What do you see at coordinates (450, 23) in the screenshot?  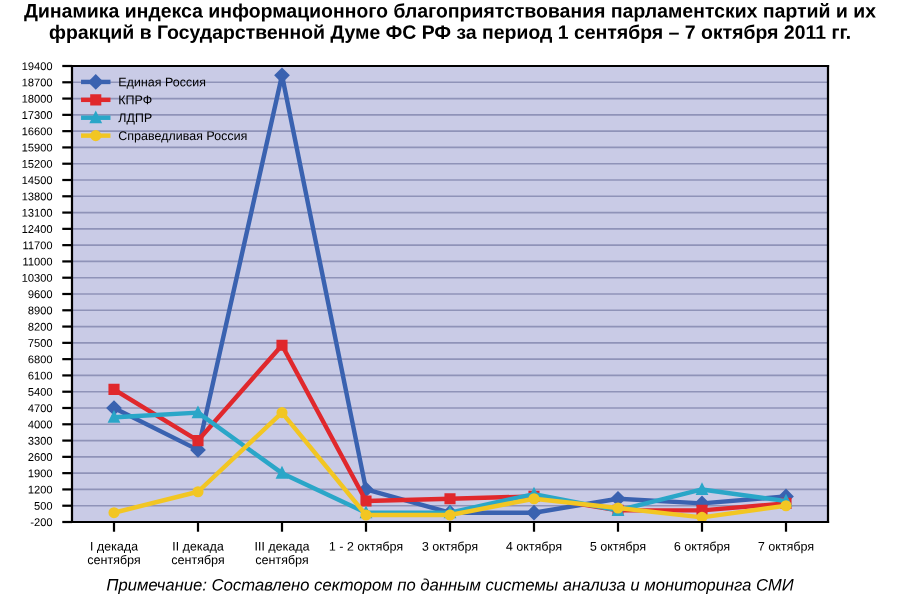 I see `chart-title: Динамика индекса информационного благоприятствования парламентских партий и их фракций в Государственной Думе ФС РФ за период 1 сентября – 7 октября 2011 гг.` at bounding box center [450, 23].